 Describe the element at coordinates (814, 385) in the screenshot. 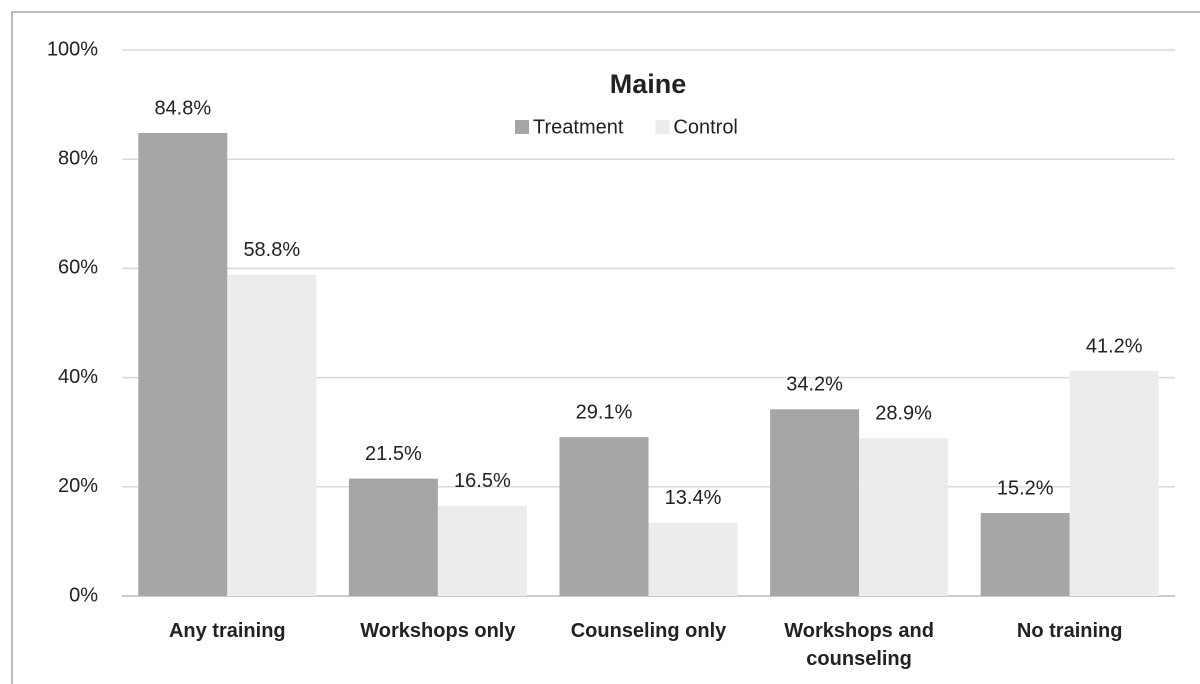

I see `value-label: 34.2%` at that location.